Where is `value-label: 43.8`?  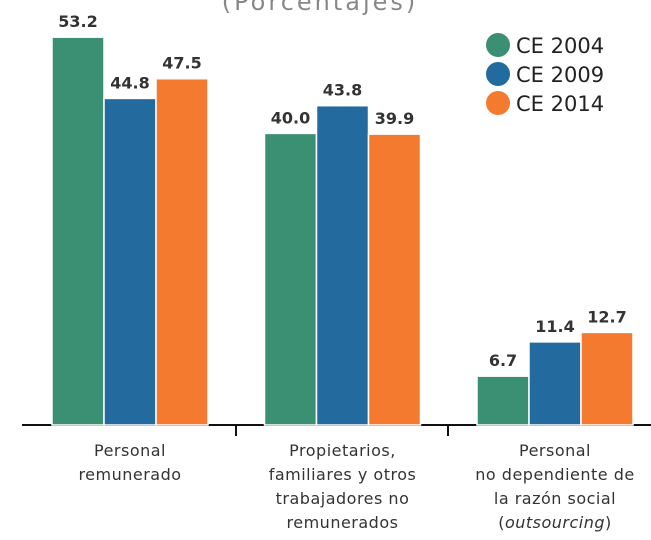 value-label: 43.8 is located at coordinates (342, 90).